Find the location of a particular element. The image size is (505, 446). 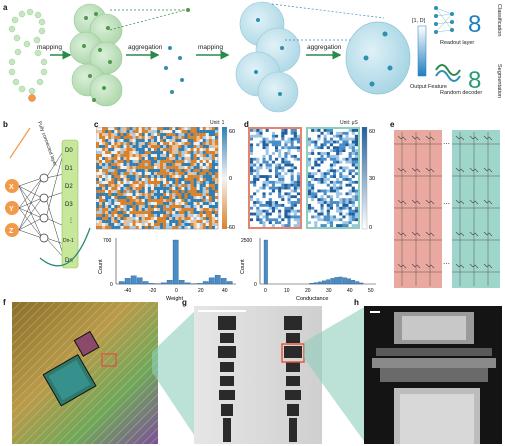

point-cloud-eight is located at coordinates (28, 55).